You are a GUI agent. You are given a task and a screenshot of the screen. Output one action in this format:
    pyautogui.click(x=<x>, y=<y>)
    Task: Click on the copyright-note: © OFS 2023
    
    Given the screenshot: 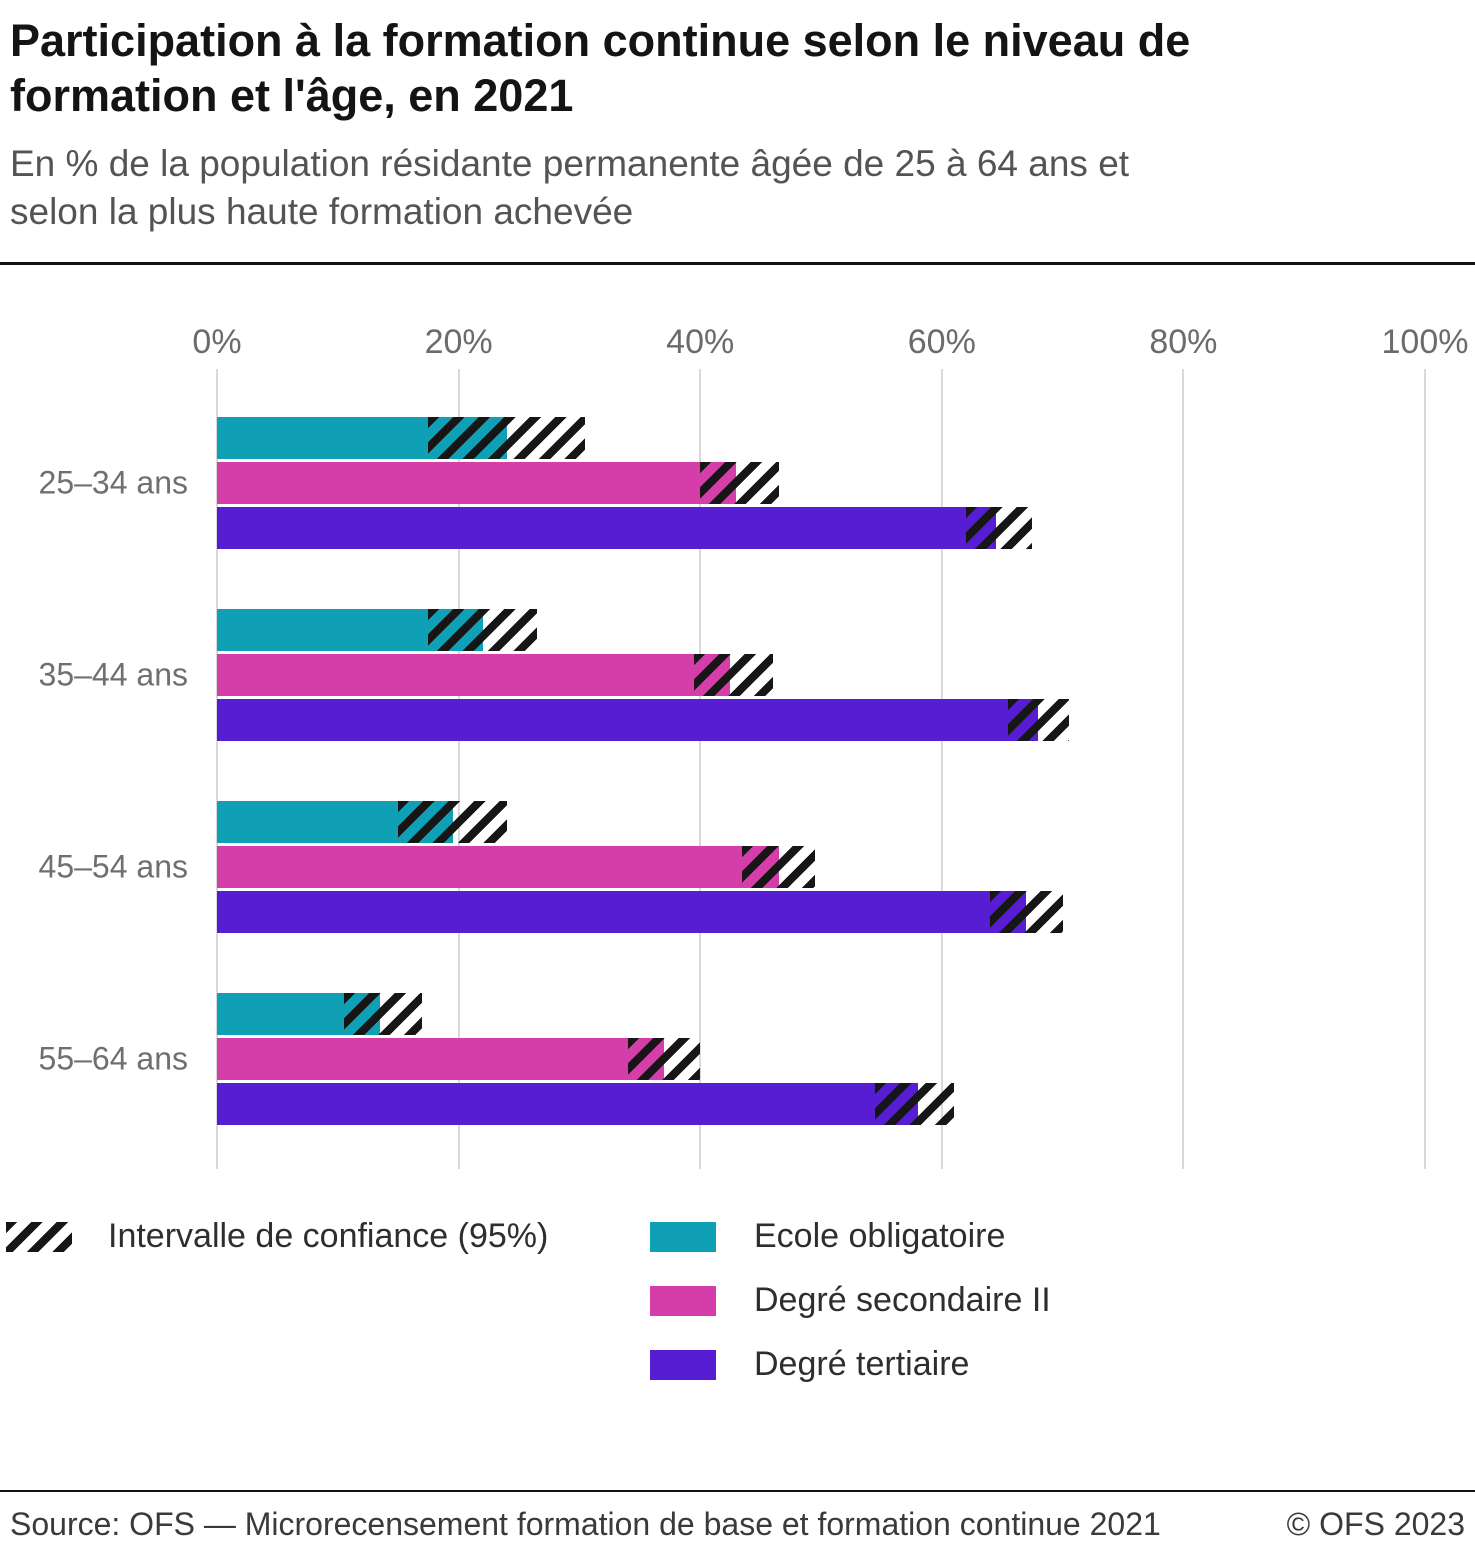 What is the action you would take?
    pyautogui.click(x=1375, y=1524)
    